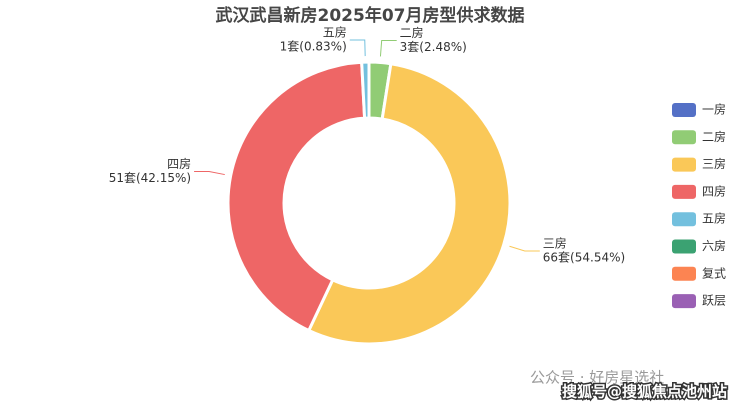  Describe the element at coordinates (584, 257) in the screenshot. I see `value-label: 66套(54.54%)` at that location.